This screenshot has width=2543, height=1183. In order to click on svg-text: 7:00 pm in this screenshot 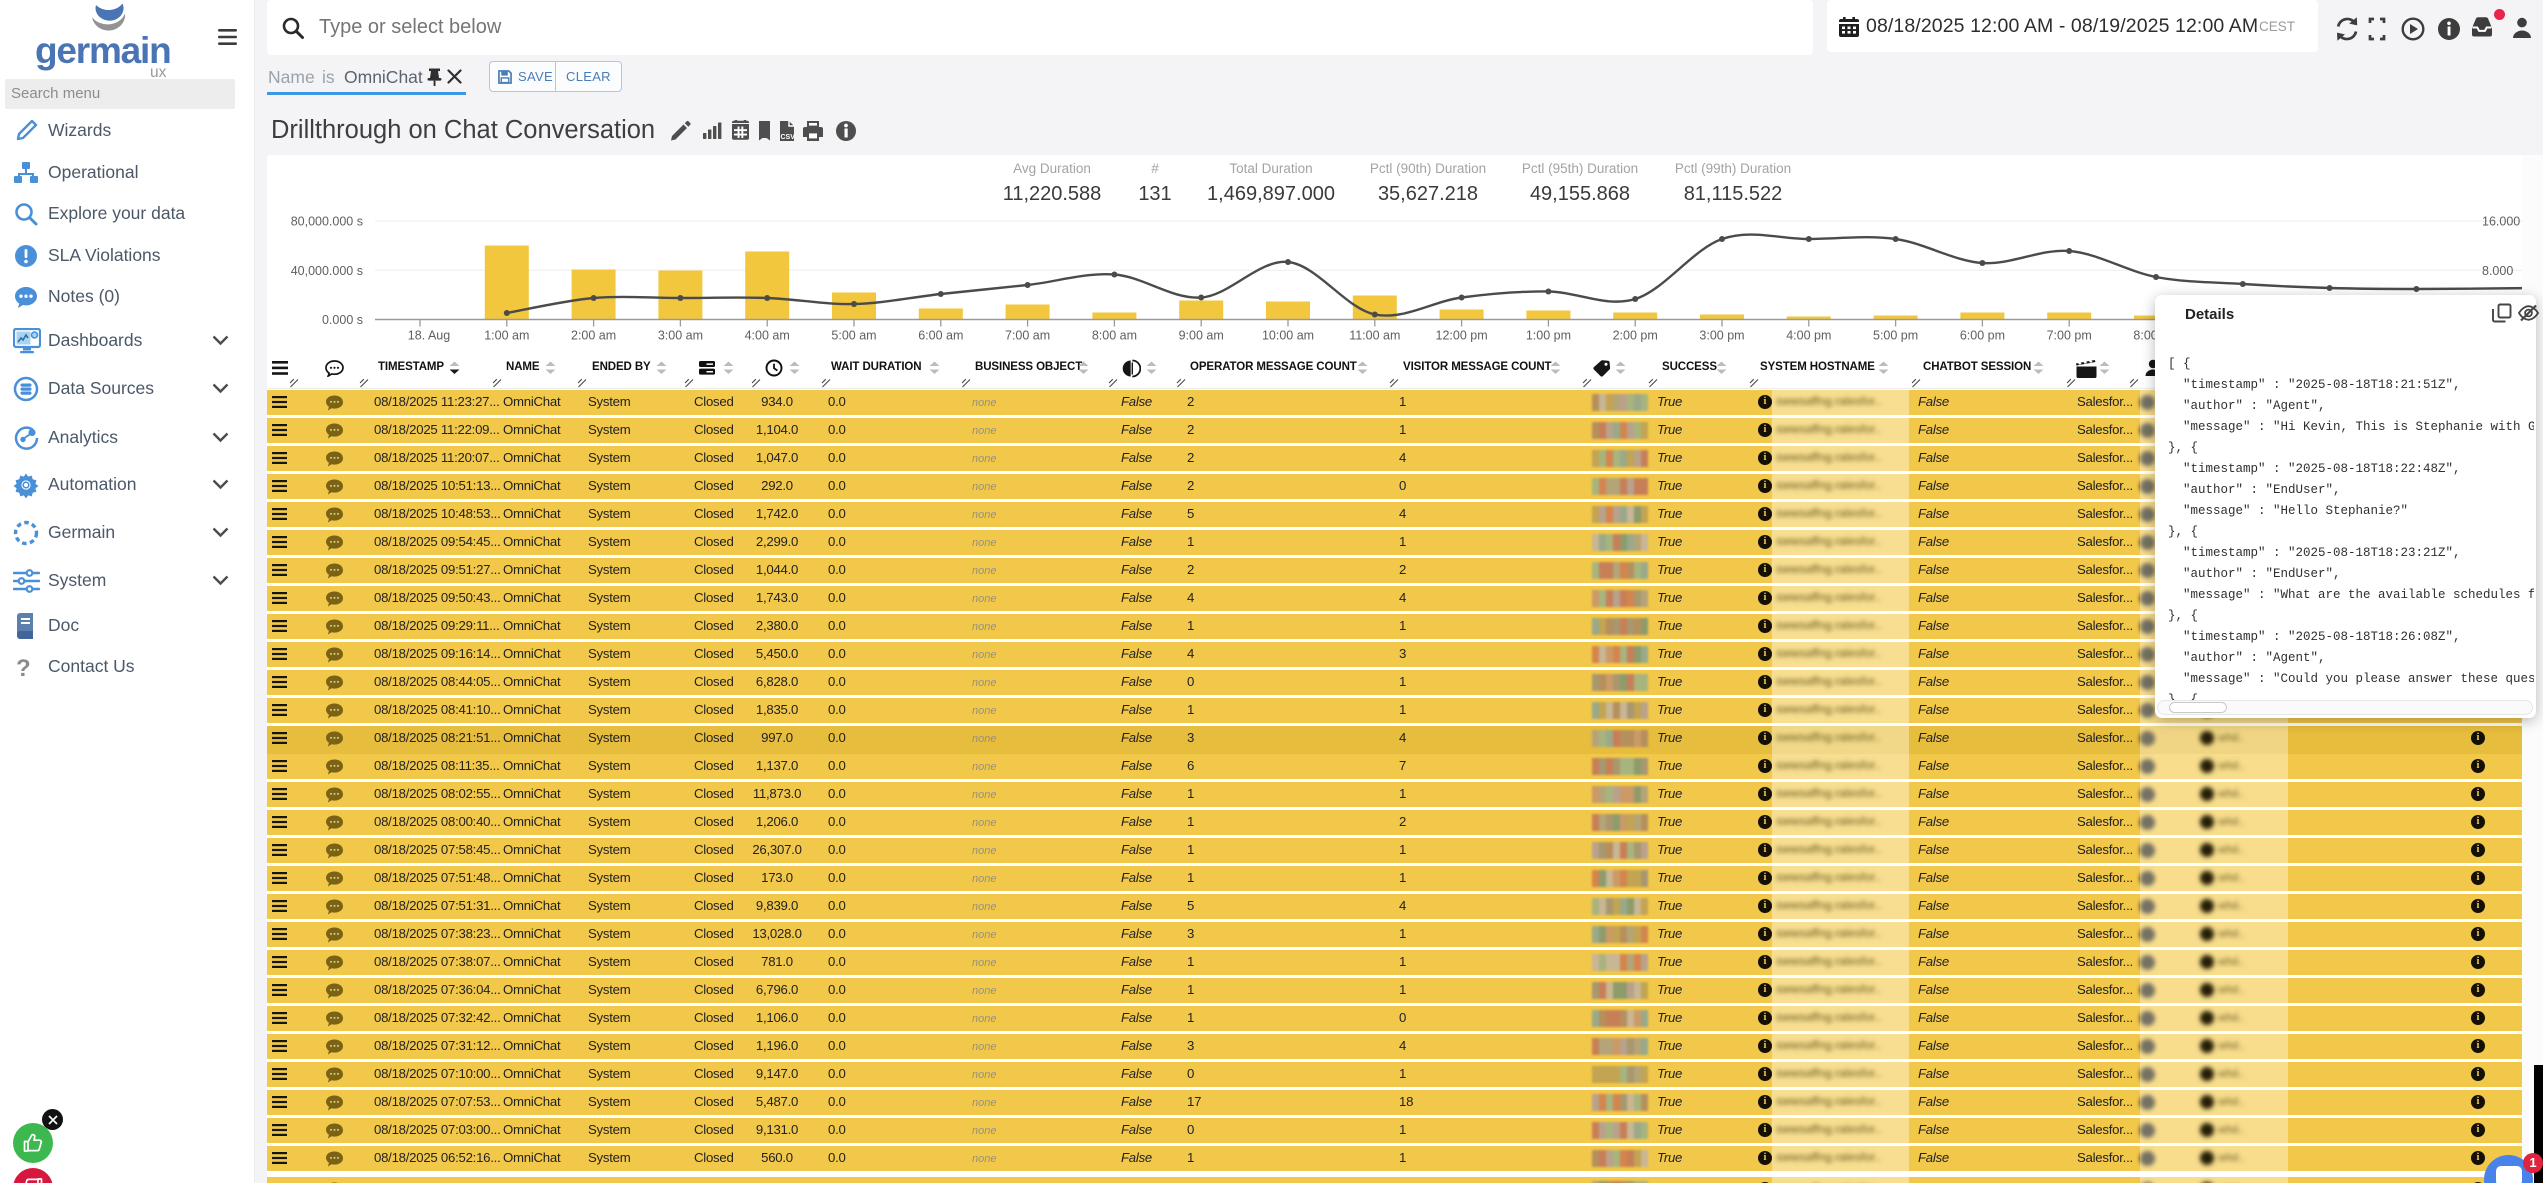, I will do `click(2069, 336)`.